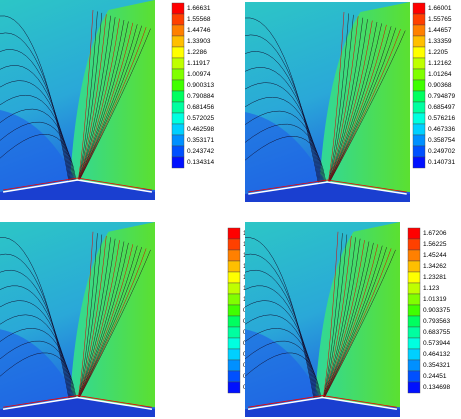 The width and height of the screenshot is (461, 419). What do you see at coordinates (441, 107) in the screenshot?
I see `colorbar-label: 0.685497` at bounding box center [441, 107].